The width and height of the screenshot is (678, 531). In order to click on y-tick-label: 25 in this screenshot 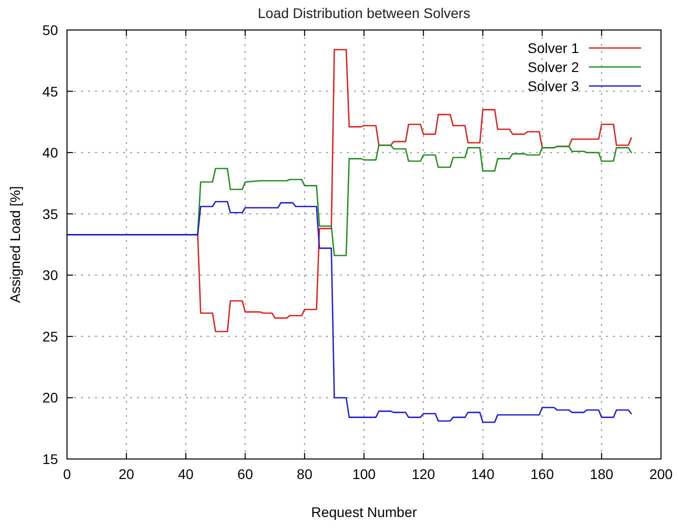, I will do `click(50, 336)`.